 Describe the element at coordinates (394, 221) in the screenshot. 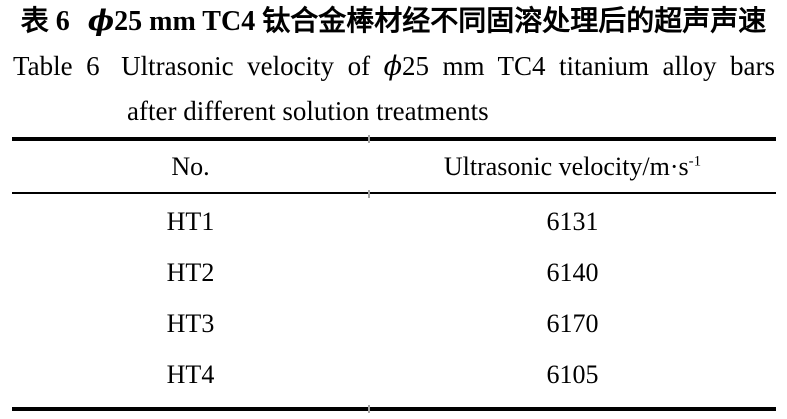

I see `table-row: HT1 6131` at that location.